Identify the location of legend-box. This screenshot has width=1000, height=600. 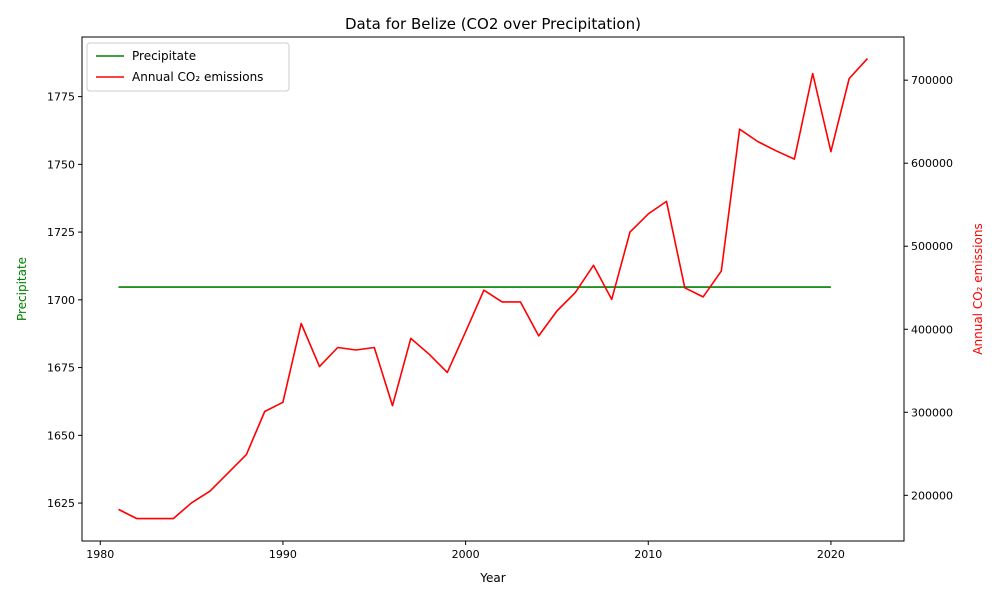
(188, 67).